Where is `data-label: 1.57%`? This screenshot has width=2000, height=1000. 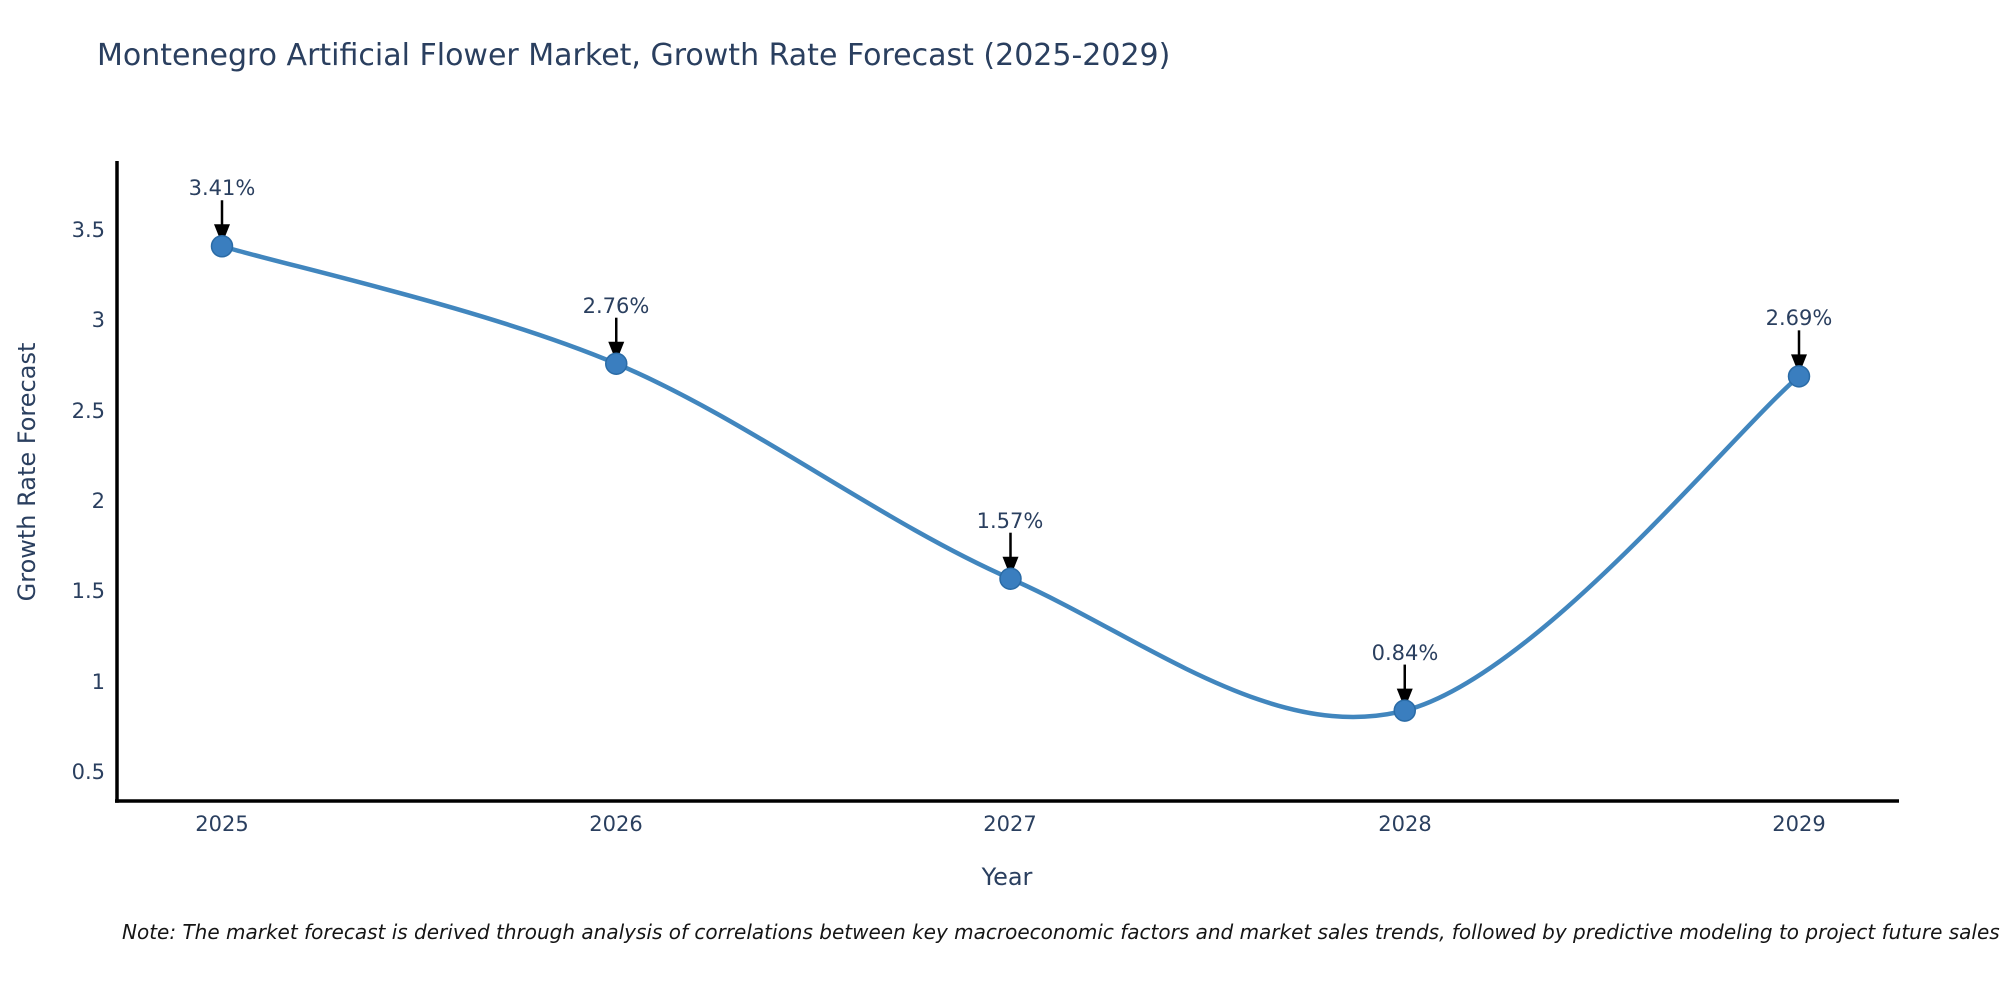 data-label: 1.57% is located at coordinates (1010, 521).